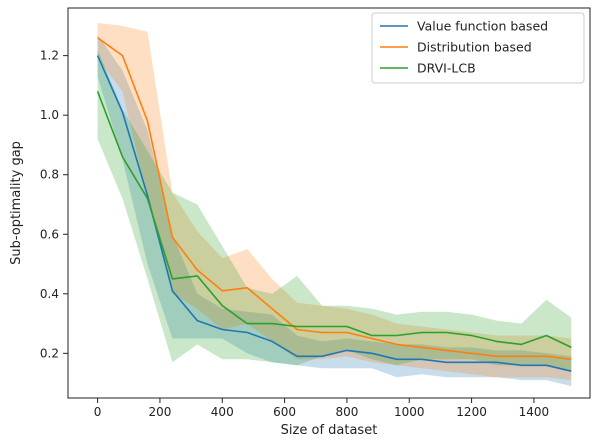 The width and height of the screenshot is (600, 440). I want to click on legend-label-drvi-lcb: DRVI-LCB, so click(446, 68).